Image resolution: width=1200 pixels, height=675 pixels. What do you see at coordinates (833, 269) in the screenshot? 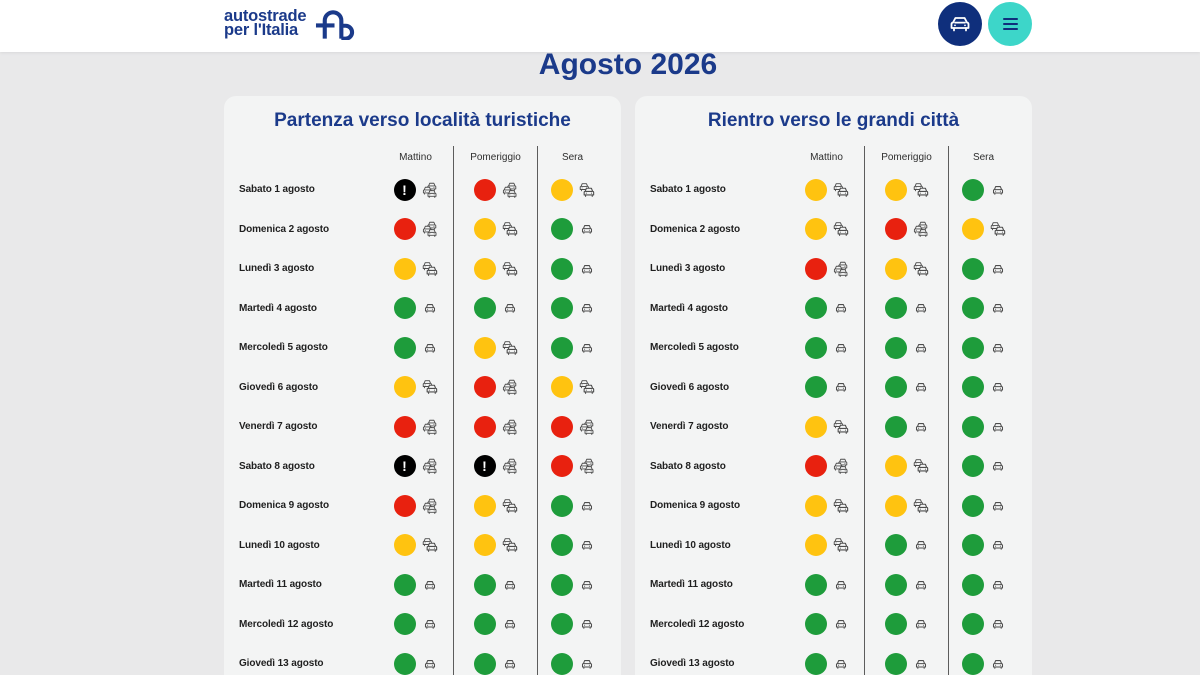
I see `forecast-row: Lunedì 3 agosto` at bounding box center [833, 269].